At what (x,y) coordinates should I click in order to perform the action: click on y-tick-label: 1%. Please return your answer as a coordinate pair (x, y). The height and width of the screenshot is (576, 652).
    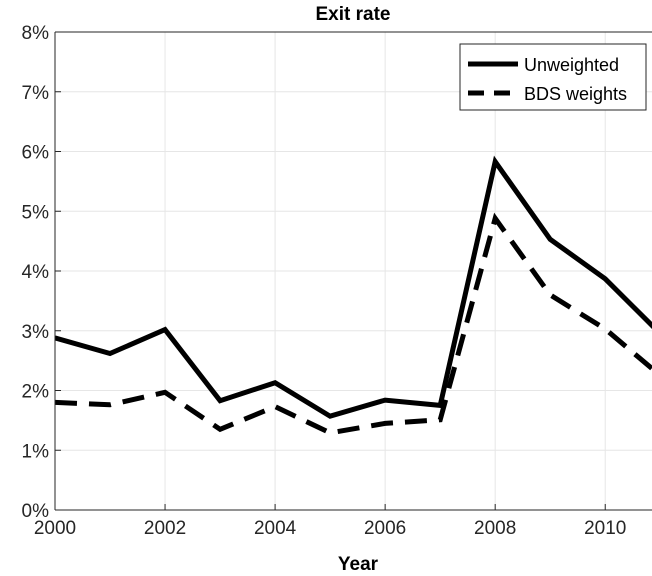
    Looking at the image, I should click on (36, 451).